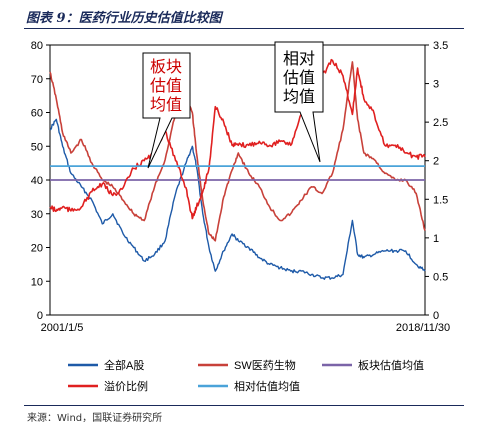  I want to click on y-left-tick-label: 50, so click(37, 147).